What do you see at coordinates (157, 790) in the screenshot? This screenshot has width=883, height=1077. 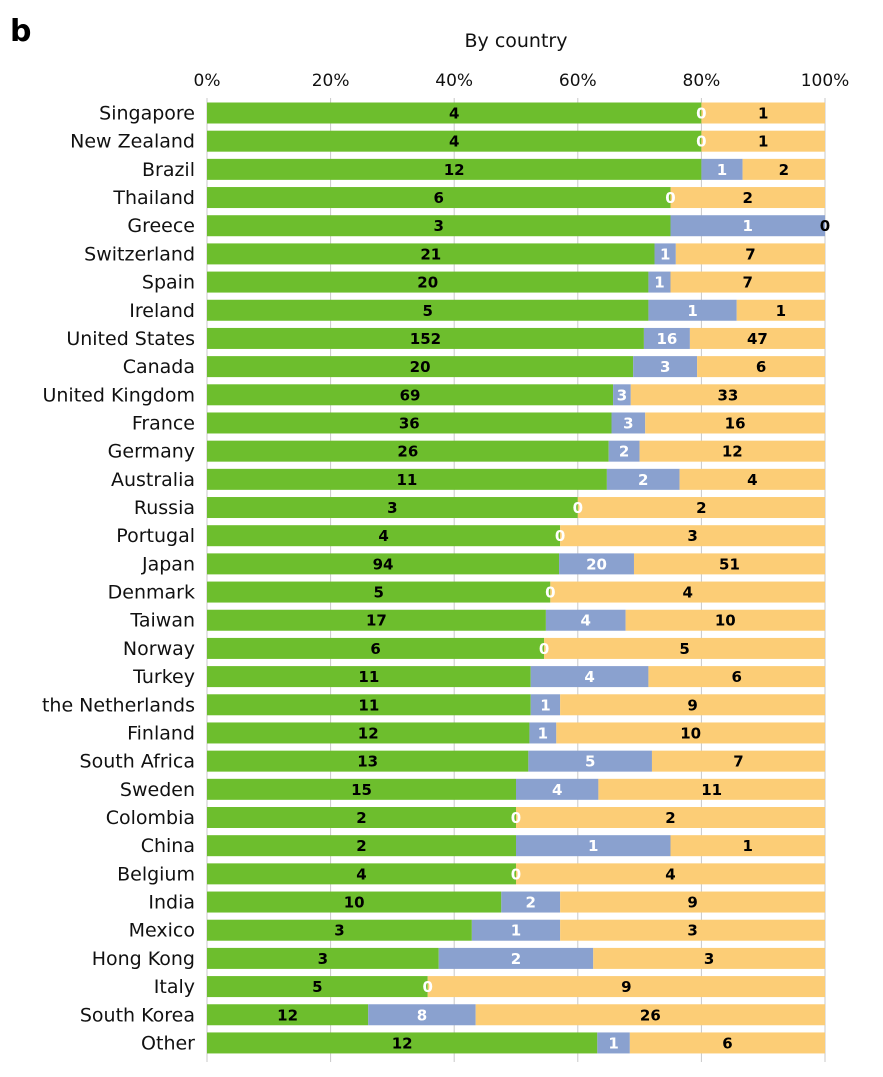 I see `category-label: Sweden` at bounding box center [157, 790].